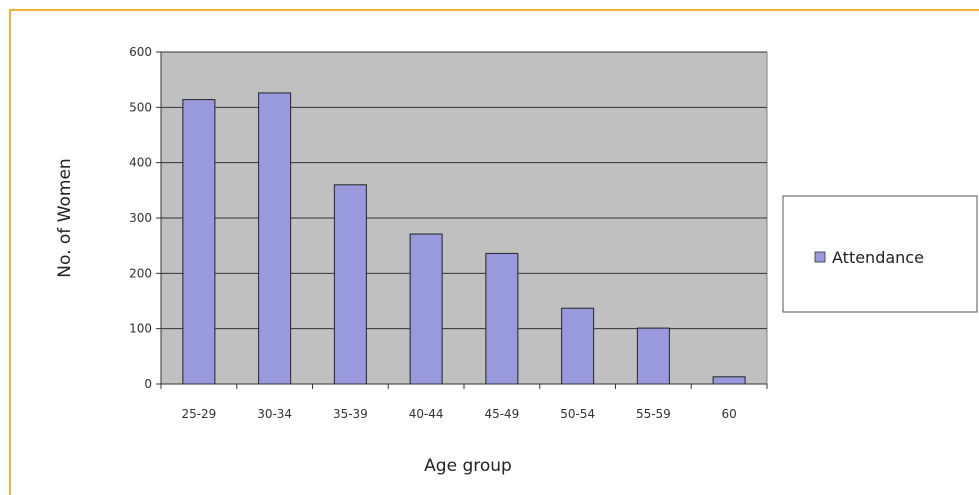 The width and height of the screenshot is (979, 495). I want to click on legend-label: Attendance, so click(878, 257).